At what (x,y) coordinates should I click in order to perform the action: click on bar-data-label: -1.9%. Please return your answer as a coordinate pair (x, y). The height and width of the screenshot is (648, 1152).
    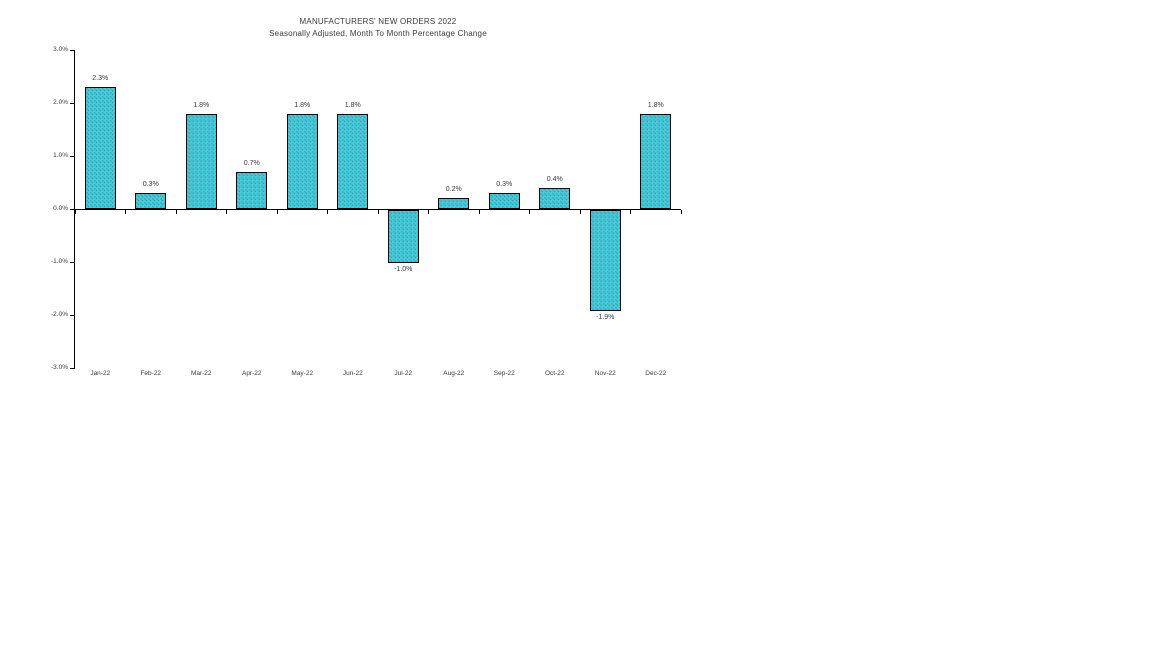
    Looking at the image, I should click on (605, 317).